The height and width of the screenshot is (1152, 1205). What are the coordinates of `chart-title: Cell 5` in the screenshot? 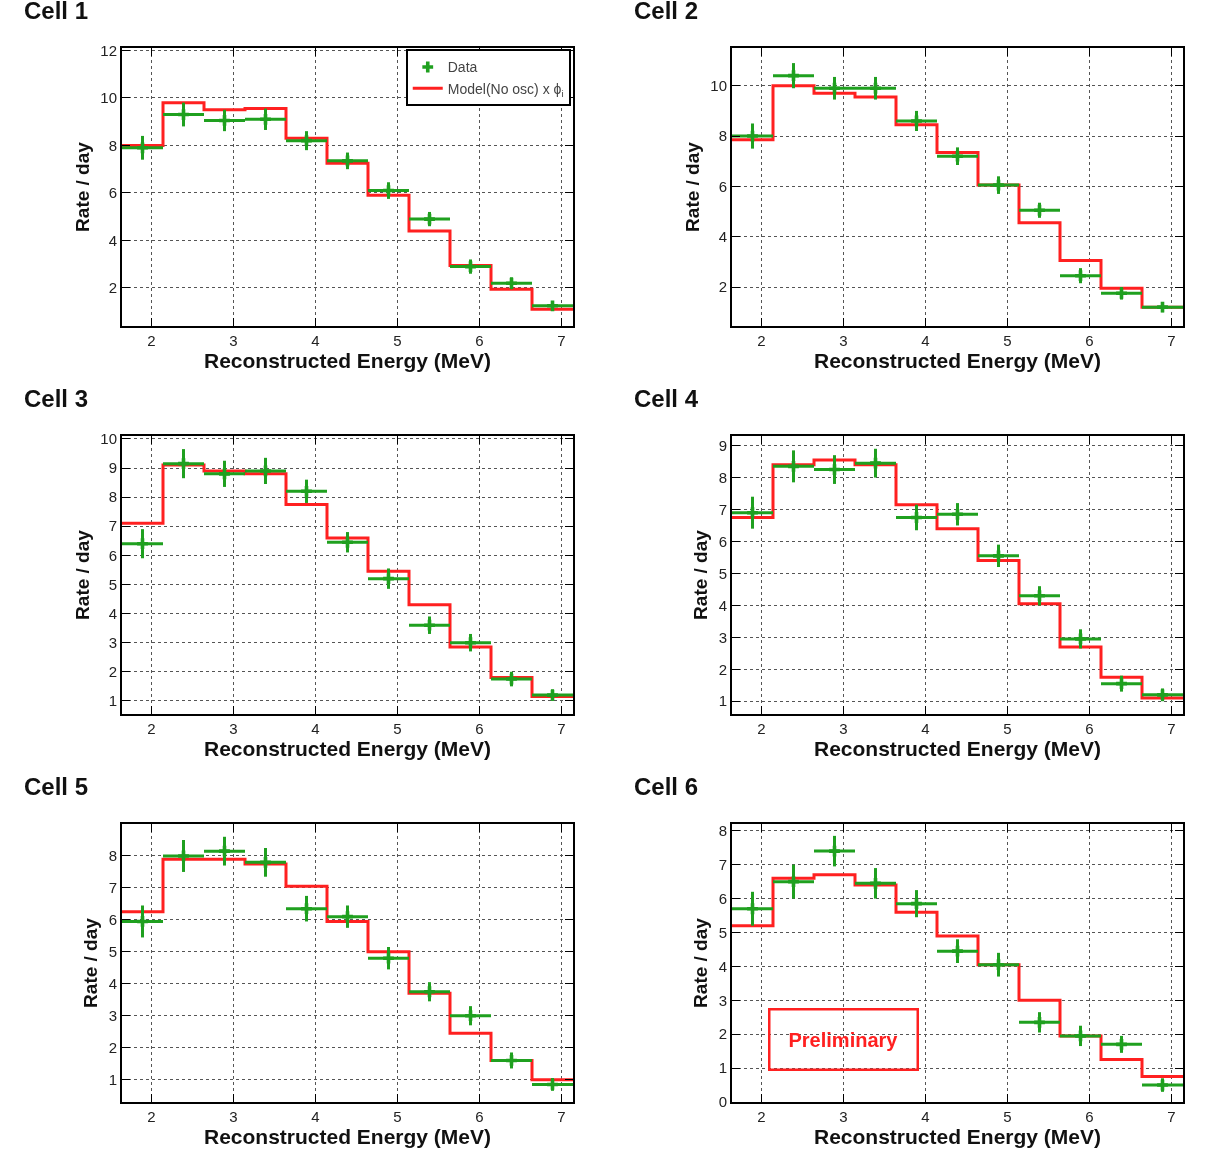 It's located at (56, 786).